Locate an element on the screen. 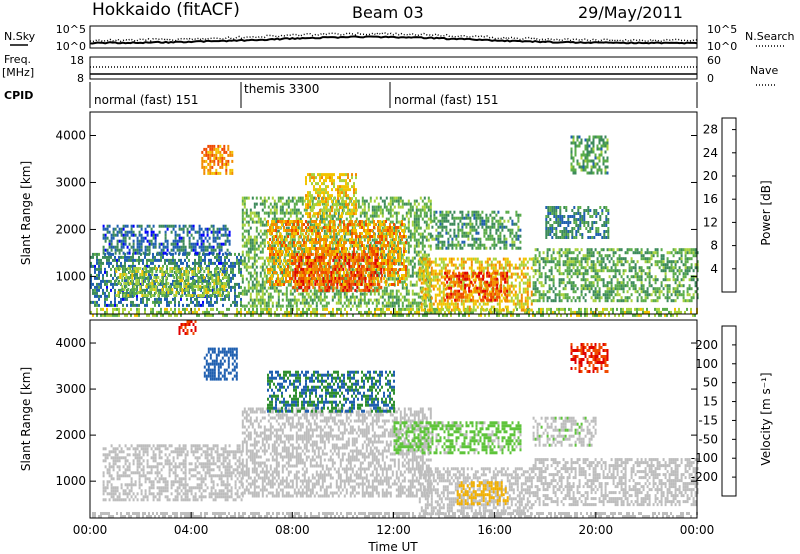 The width and height of the screenshot is (800, 554). vel-colorbar-tick-label-2: 50 is located at coordinates (710, 383).